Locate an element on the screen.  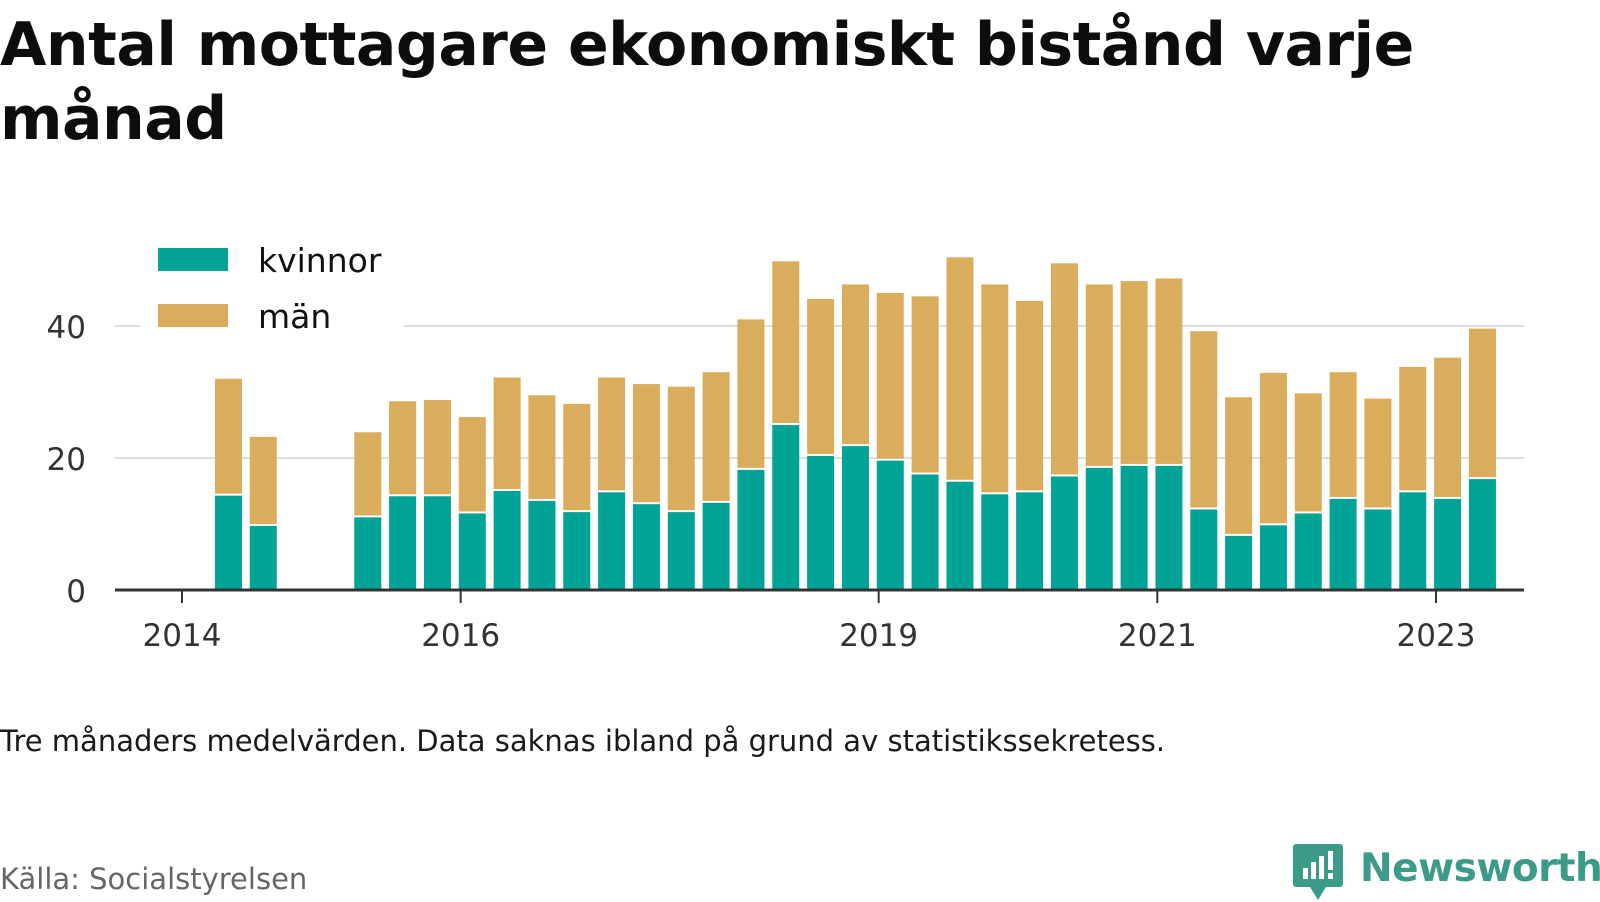
x-tick-label: 2019 is located at coordinates (878, 636).